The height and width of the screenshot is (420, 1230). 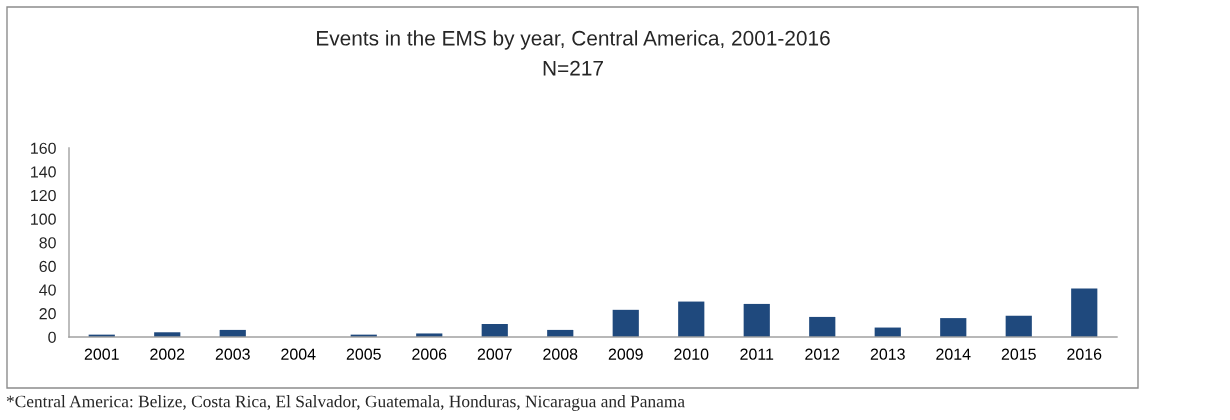 I want to click on x-tick-label: 2003, so click(x=232, y=354).